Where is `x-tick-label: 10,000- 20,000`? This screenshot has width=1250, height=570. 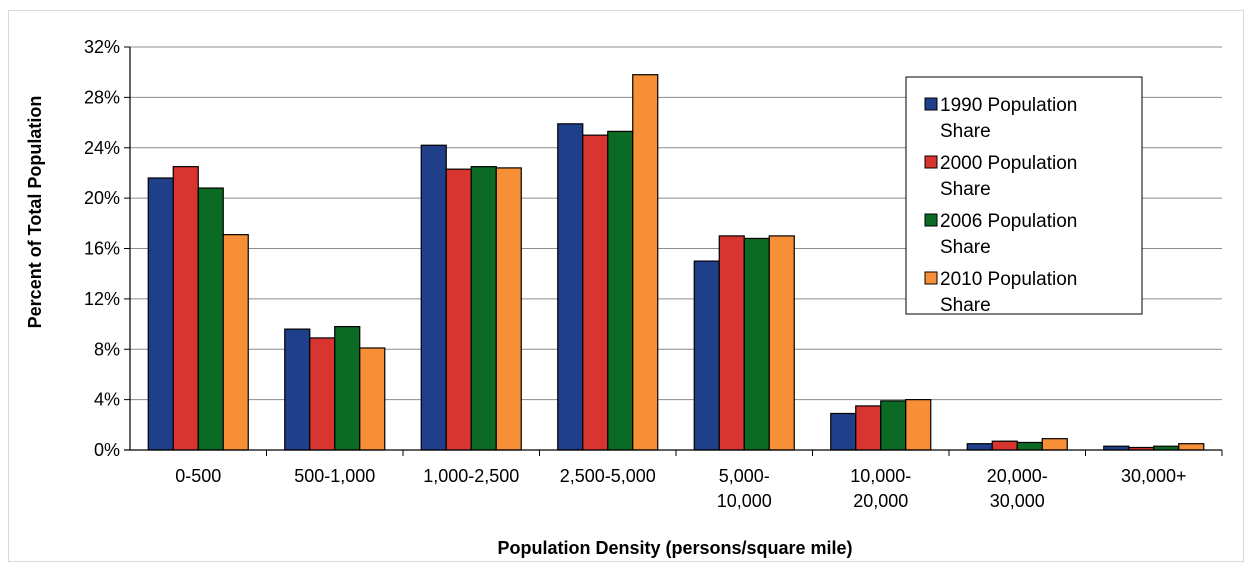
x-tick-label: 10,000- 20,000 is located at coordinates (880, 488).